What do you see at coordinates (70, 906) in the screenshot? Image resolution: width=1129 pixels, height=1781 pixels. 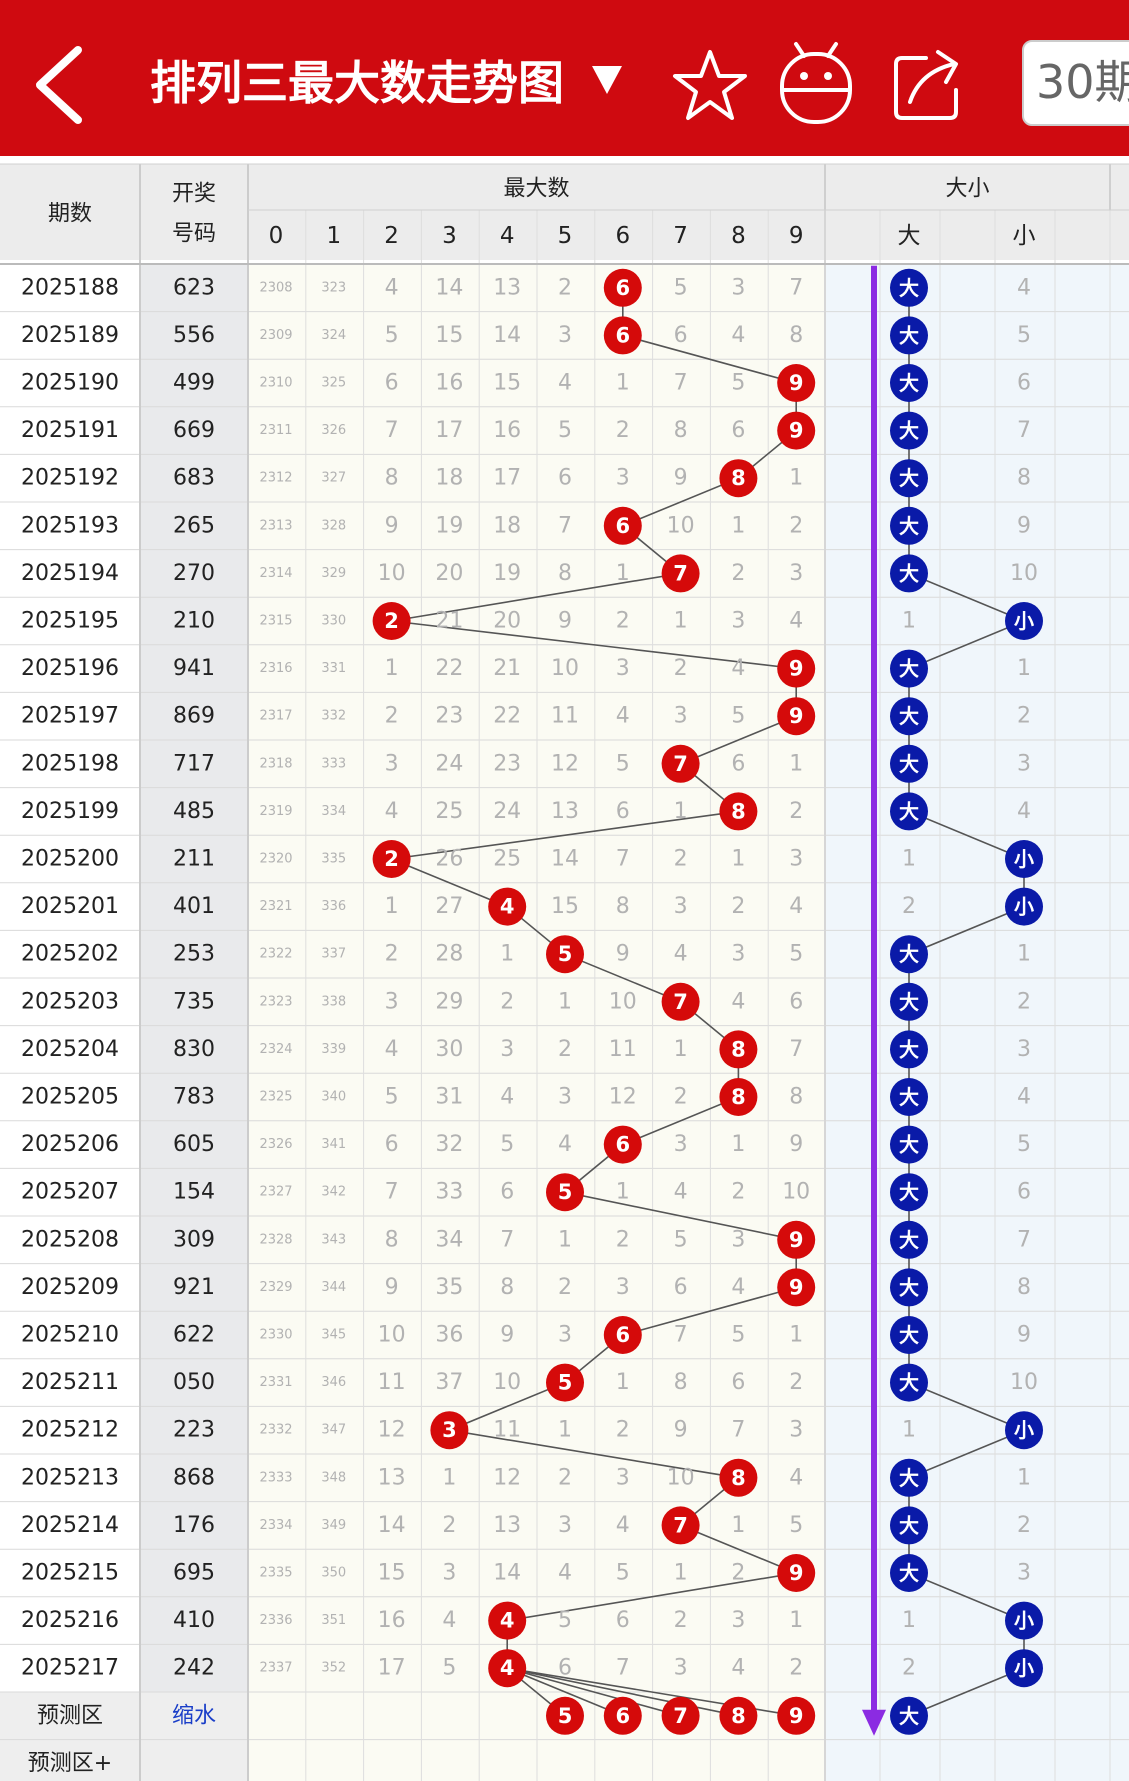 I see `issue-cell: 2025201` at bounding box center [70, 906].